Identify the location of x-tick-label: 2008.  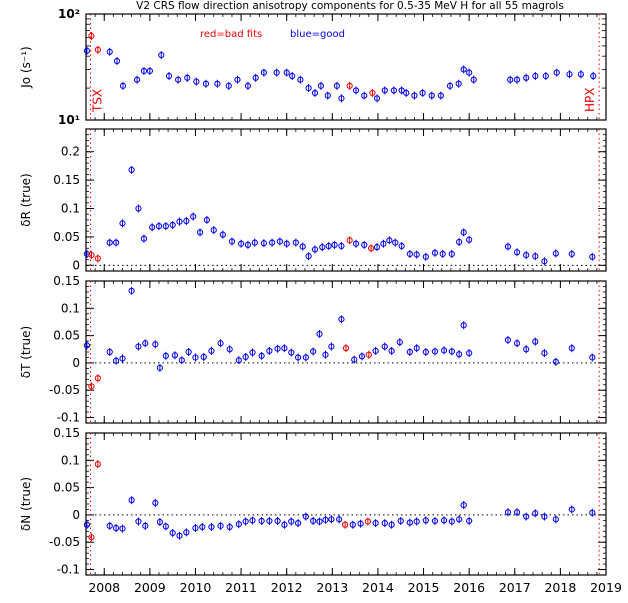
(104, 587).